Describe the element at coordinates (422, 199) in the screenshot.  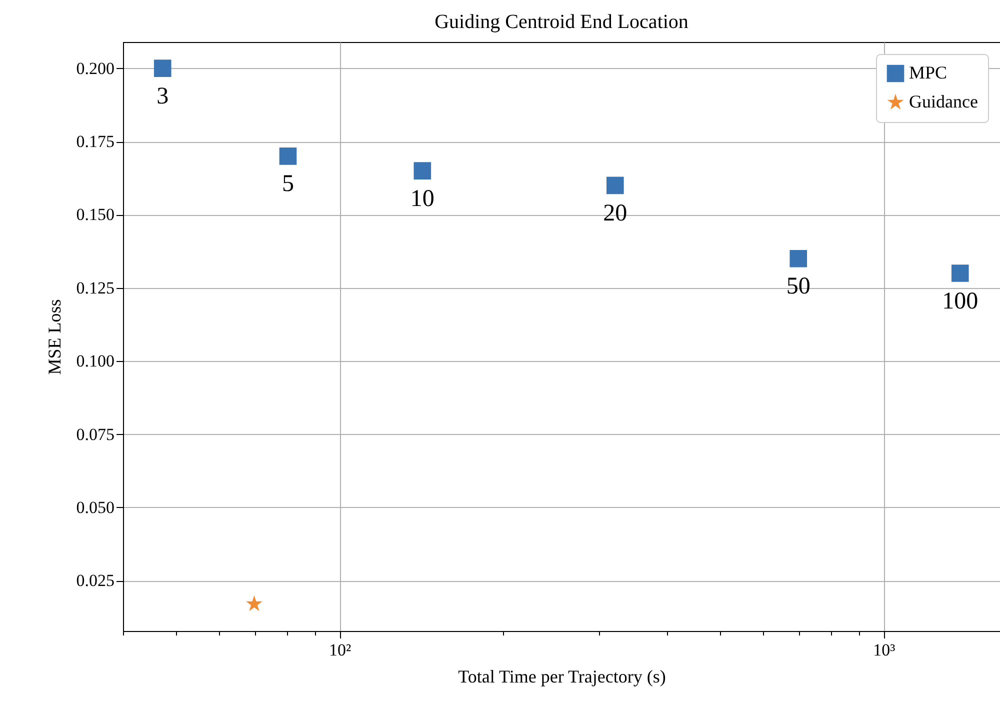
I see `annotation: 10` at that location.